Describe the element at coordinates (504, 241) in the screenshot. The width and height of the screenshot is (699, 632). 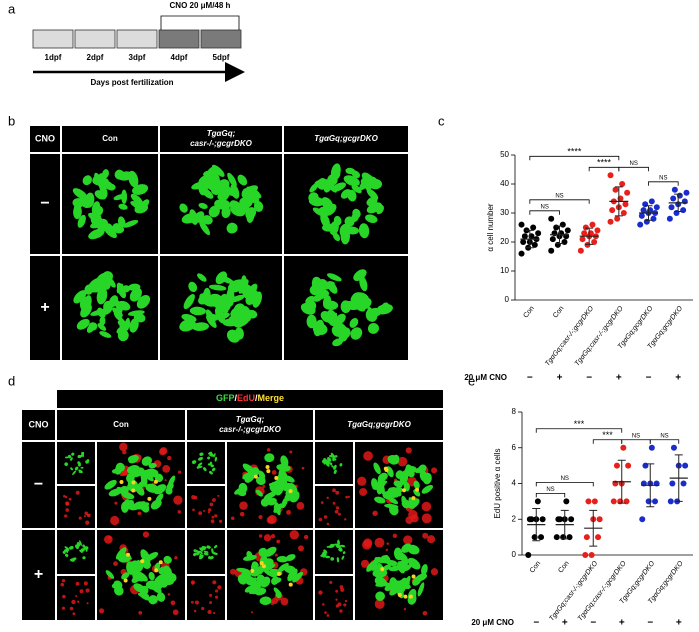
I see `y-tick-label: 20` at that location.